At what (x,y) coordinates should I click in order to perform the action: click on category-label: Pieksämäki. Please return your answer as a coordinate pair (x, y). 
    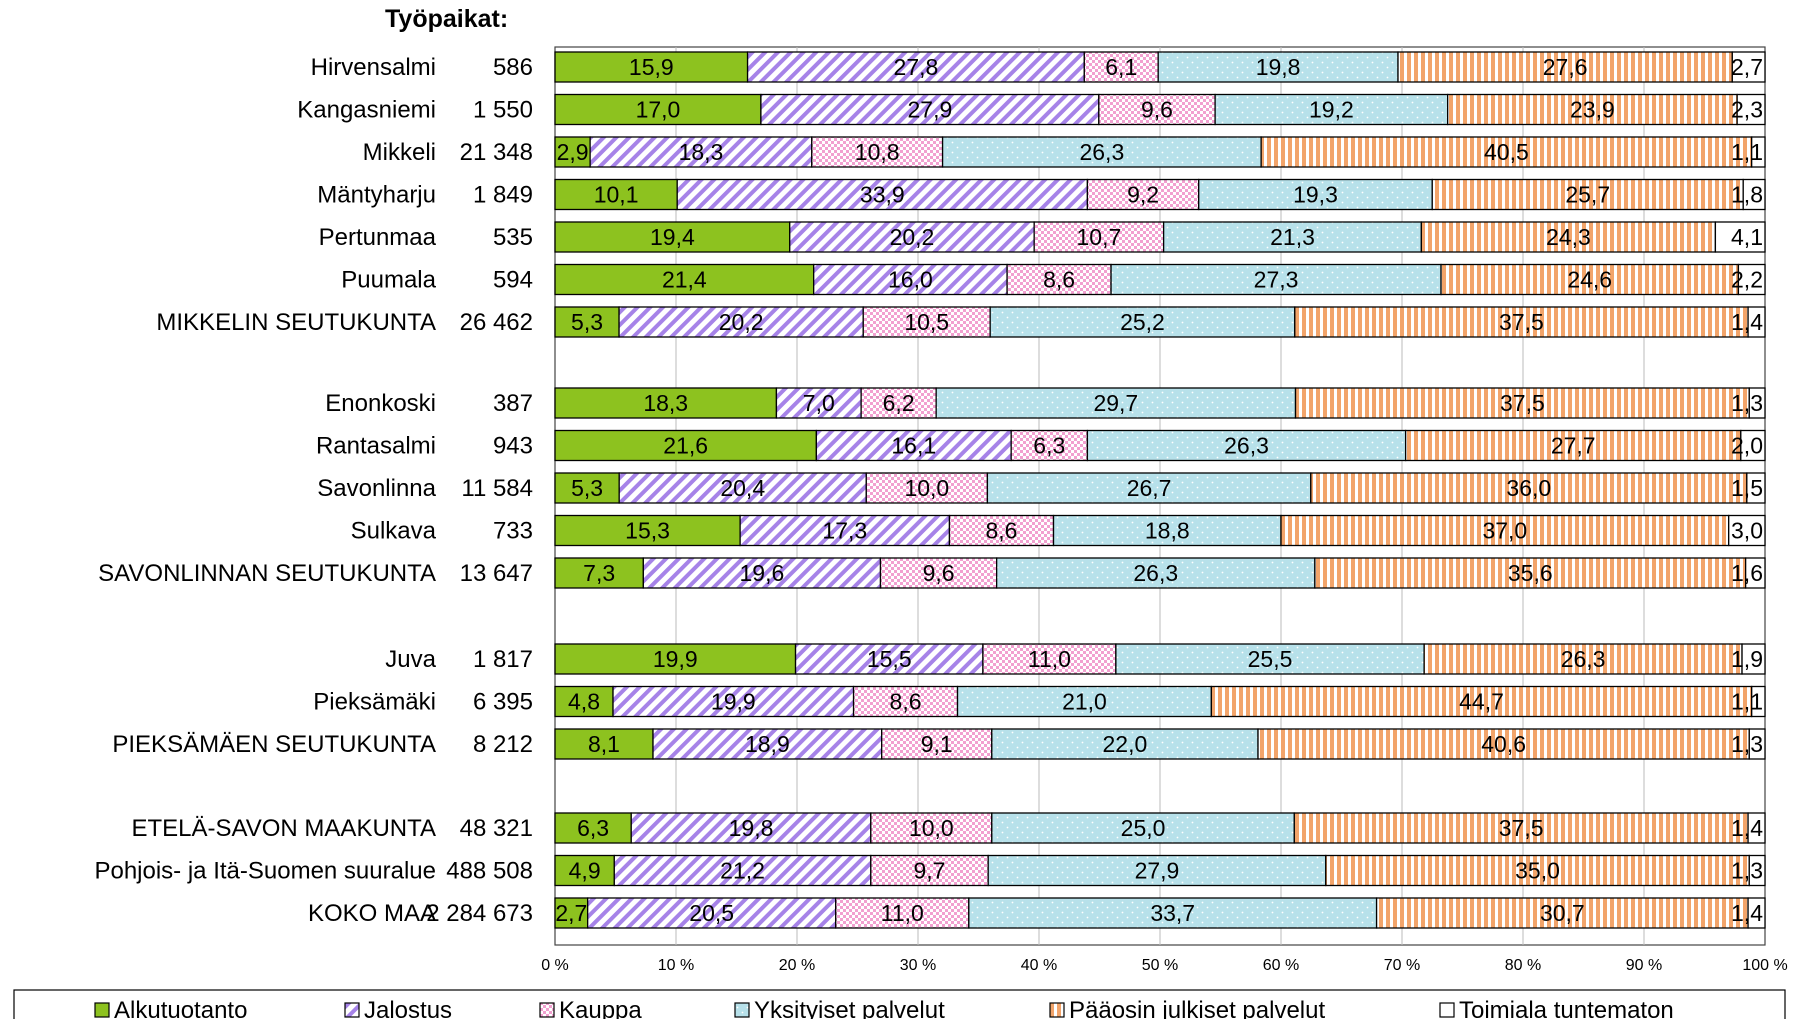
    Looking at the image, I should click on (374, 702).